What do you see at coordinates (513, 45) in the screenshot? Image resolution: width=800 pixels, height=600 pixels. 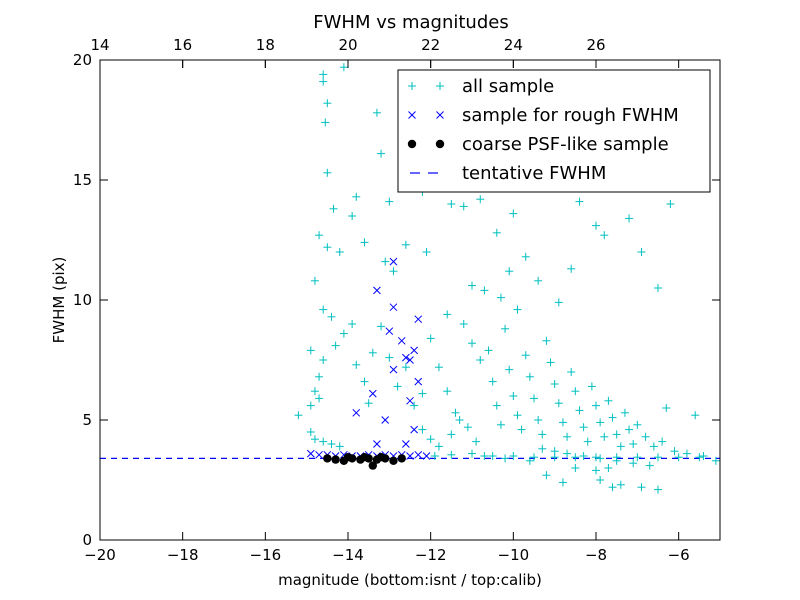 I see `top-tick-label: 24` at bounding box center [513, 45].